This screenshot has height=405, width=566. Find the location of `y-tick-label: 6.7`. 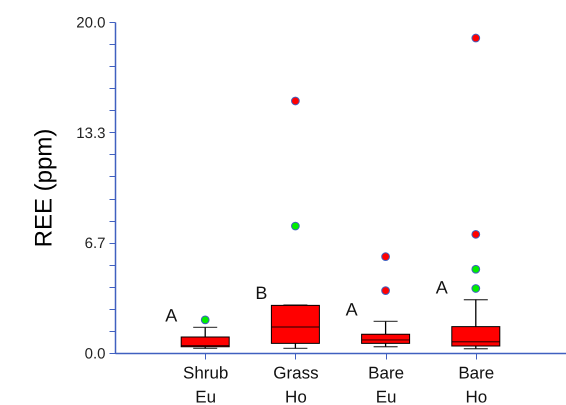

y-tick-label: 6.7 is located at coordinates (95, 243).